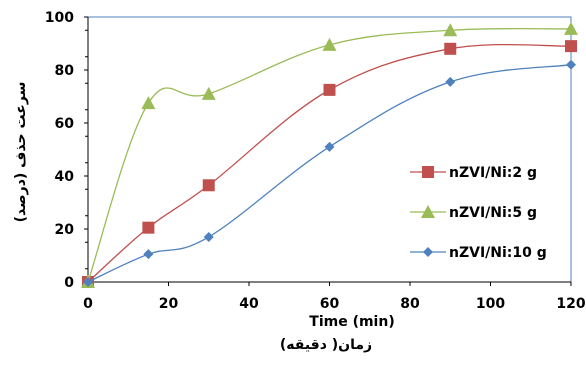 The image size is (586, 381). What do you see at coordinates (493, 173) in the screenshot?
I see `legend-label: nZVI/Ni:2 g` at bounding box center [493, 173].